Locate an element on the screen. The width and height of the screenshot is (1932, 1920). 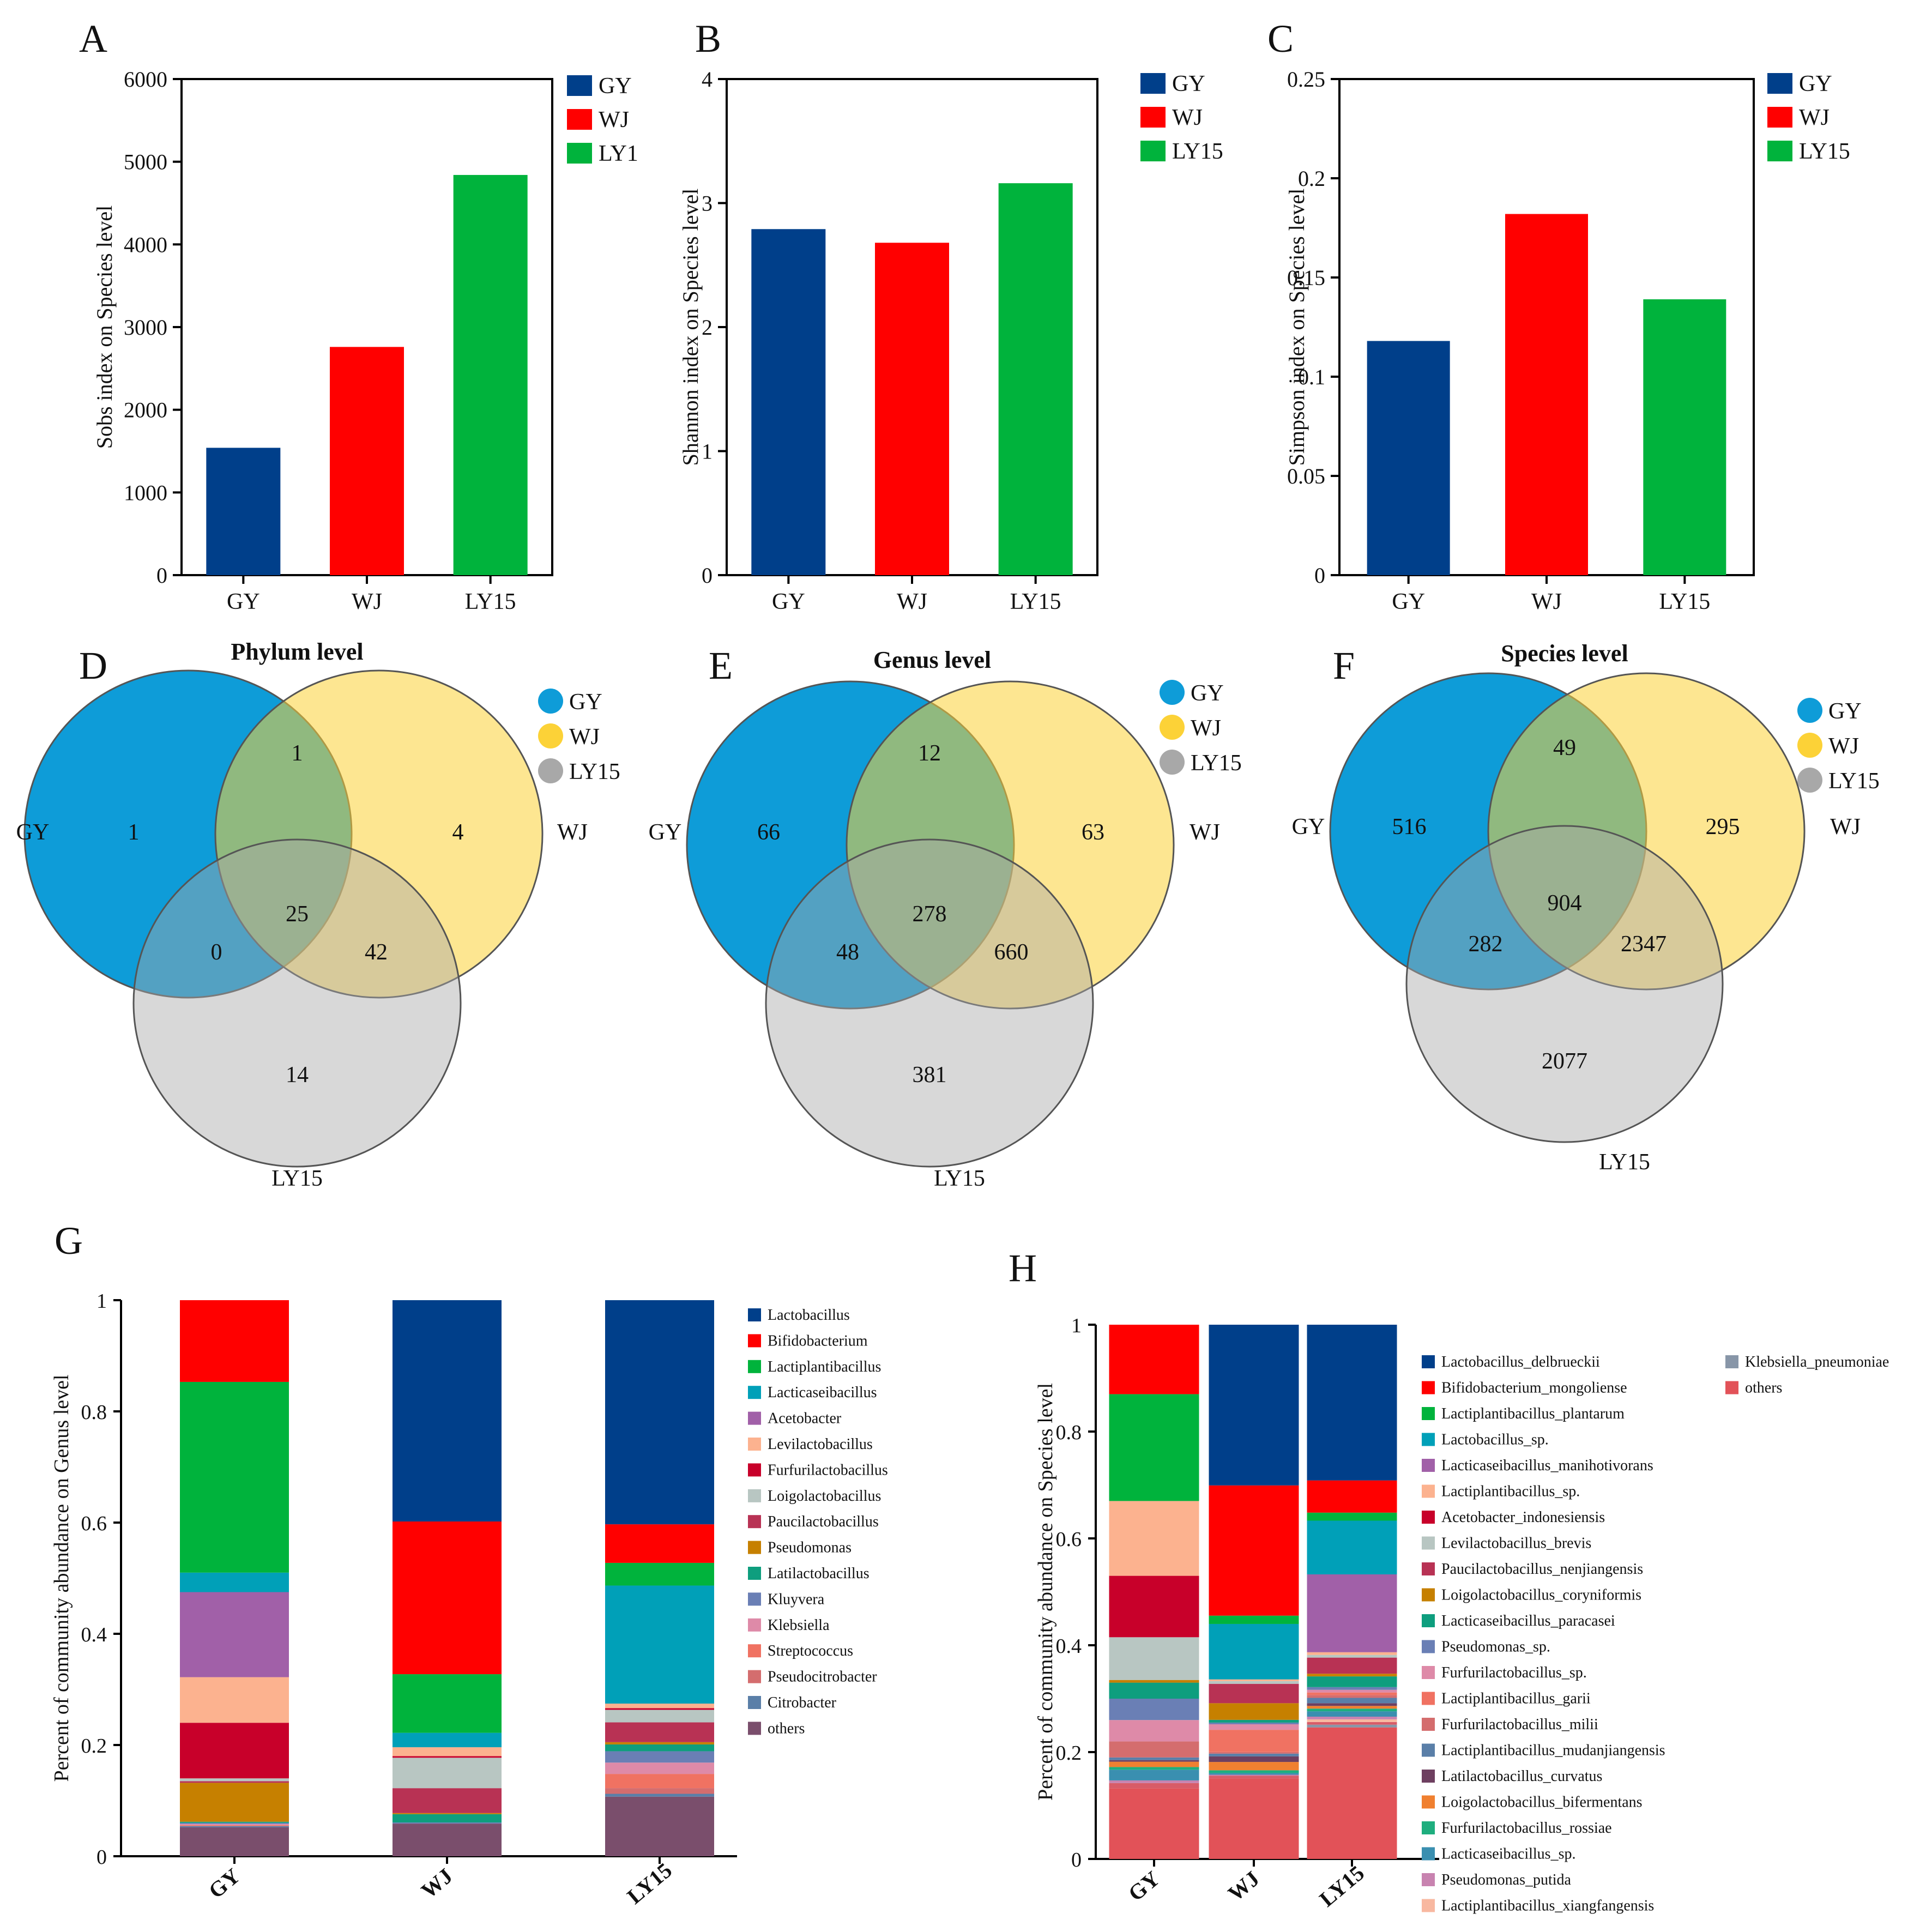
legend-label-Pseudomonas_putida: Pseudomonas_putida is located at coordinates (1506, 1879).